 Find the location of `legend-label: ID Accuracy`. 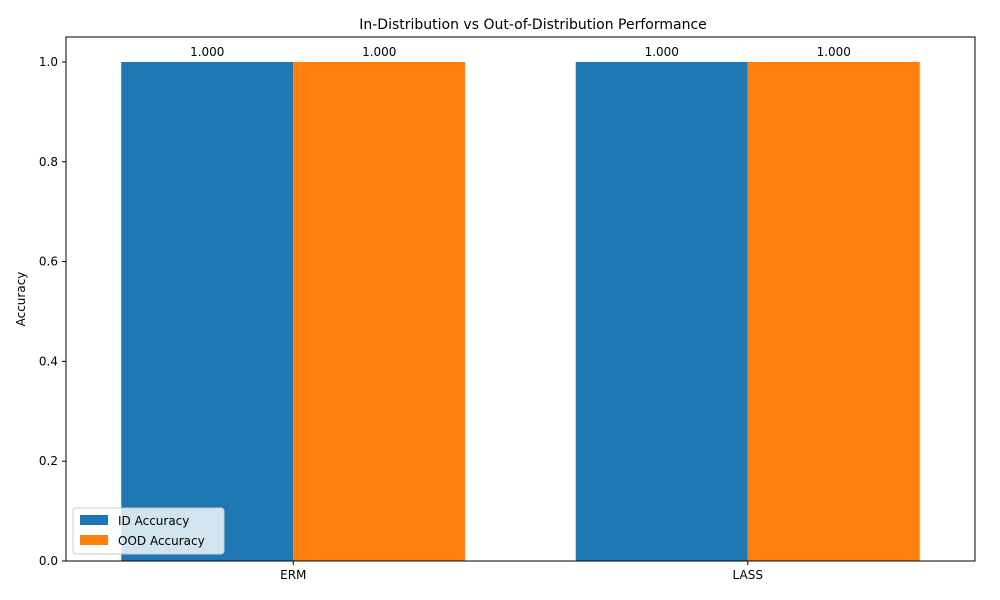

legend-label: ID Accuracy is located at coordinates (153, 521).